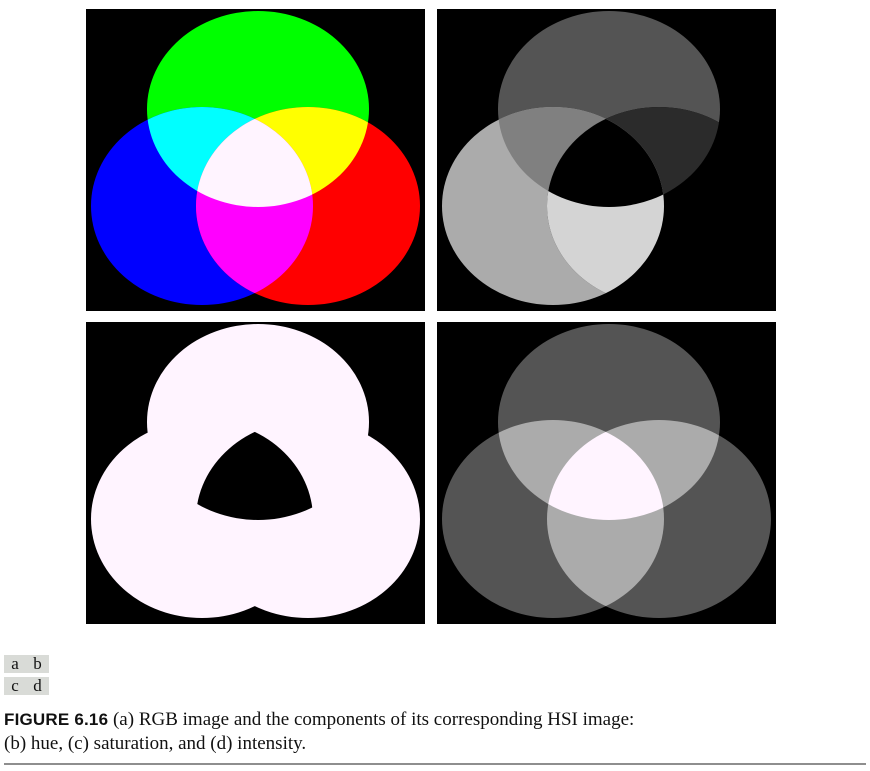 The height and width of the screenshot is (771, 870). What do you see at coordinates (37, 685) in the screenshot?
I see `panel-key-d: d` at bounding box center [37, 685].